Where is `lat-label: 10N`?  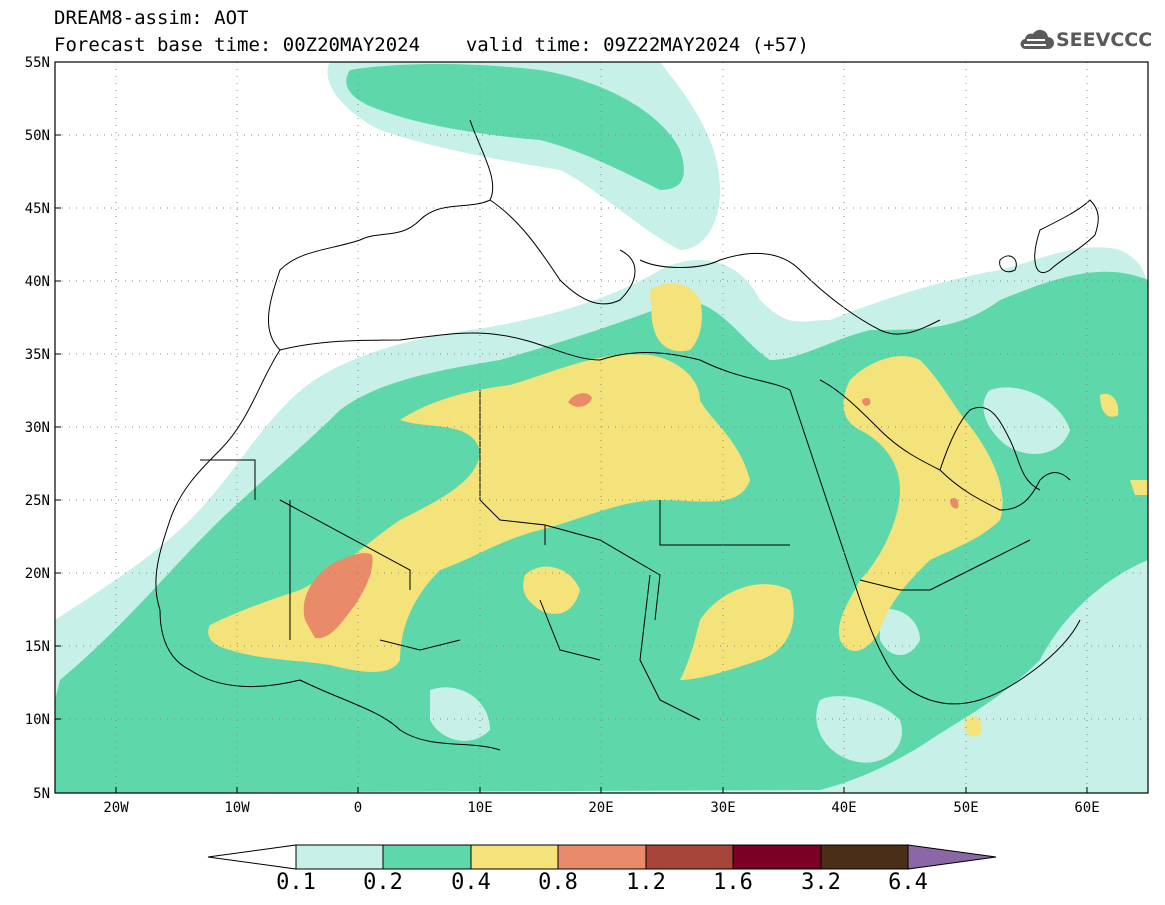 lat-label: 10N is located at coordinates (37, 720).